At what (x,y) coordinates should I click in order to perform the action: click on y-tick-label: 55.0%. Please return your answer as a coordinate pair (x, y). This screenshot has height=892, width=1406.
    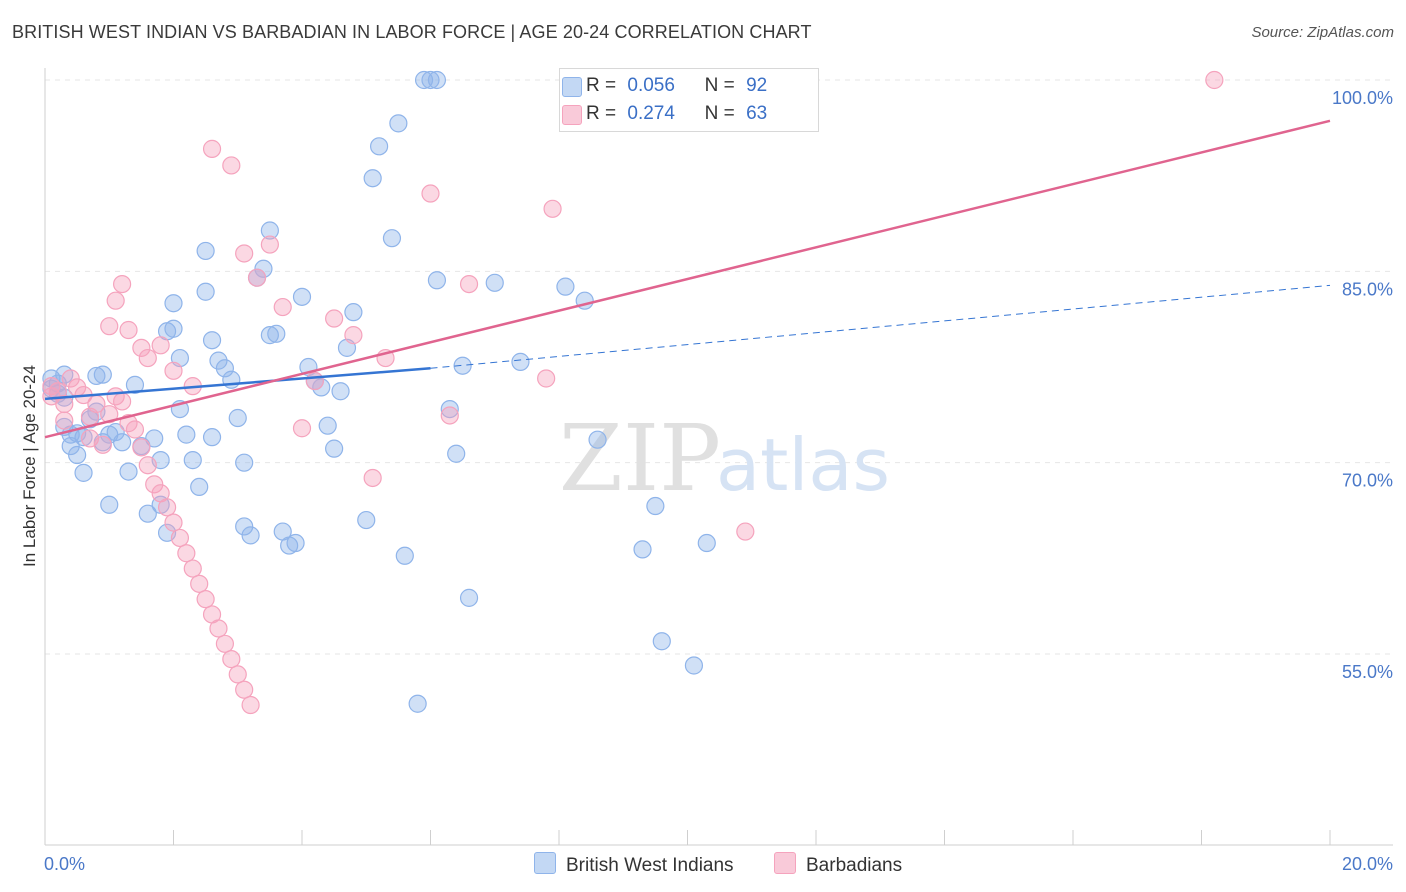
    Looking at the image, I should click on (1367, 672).